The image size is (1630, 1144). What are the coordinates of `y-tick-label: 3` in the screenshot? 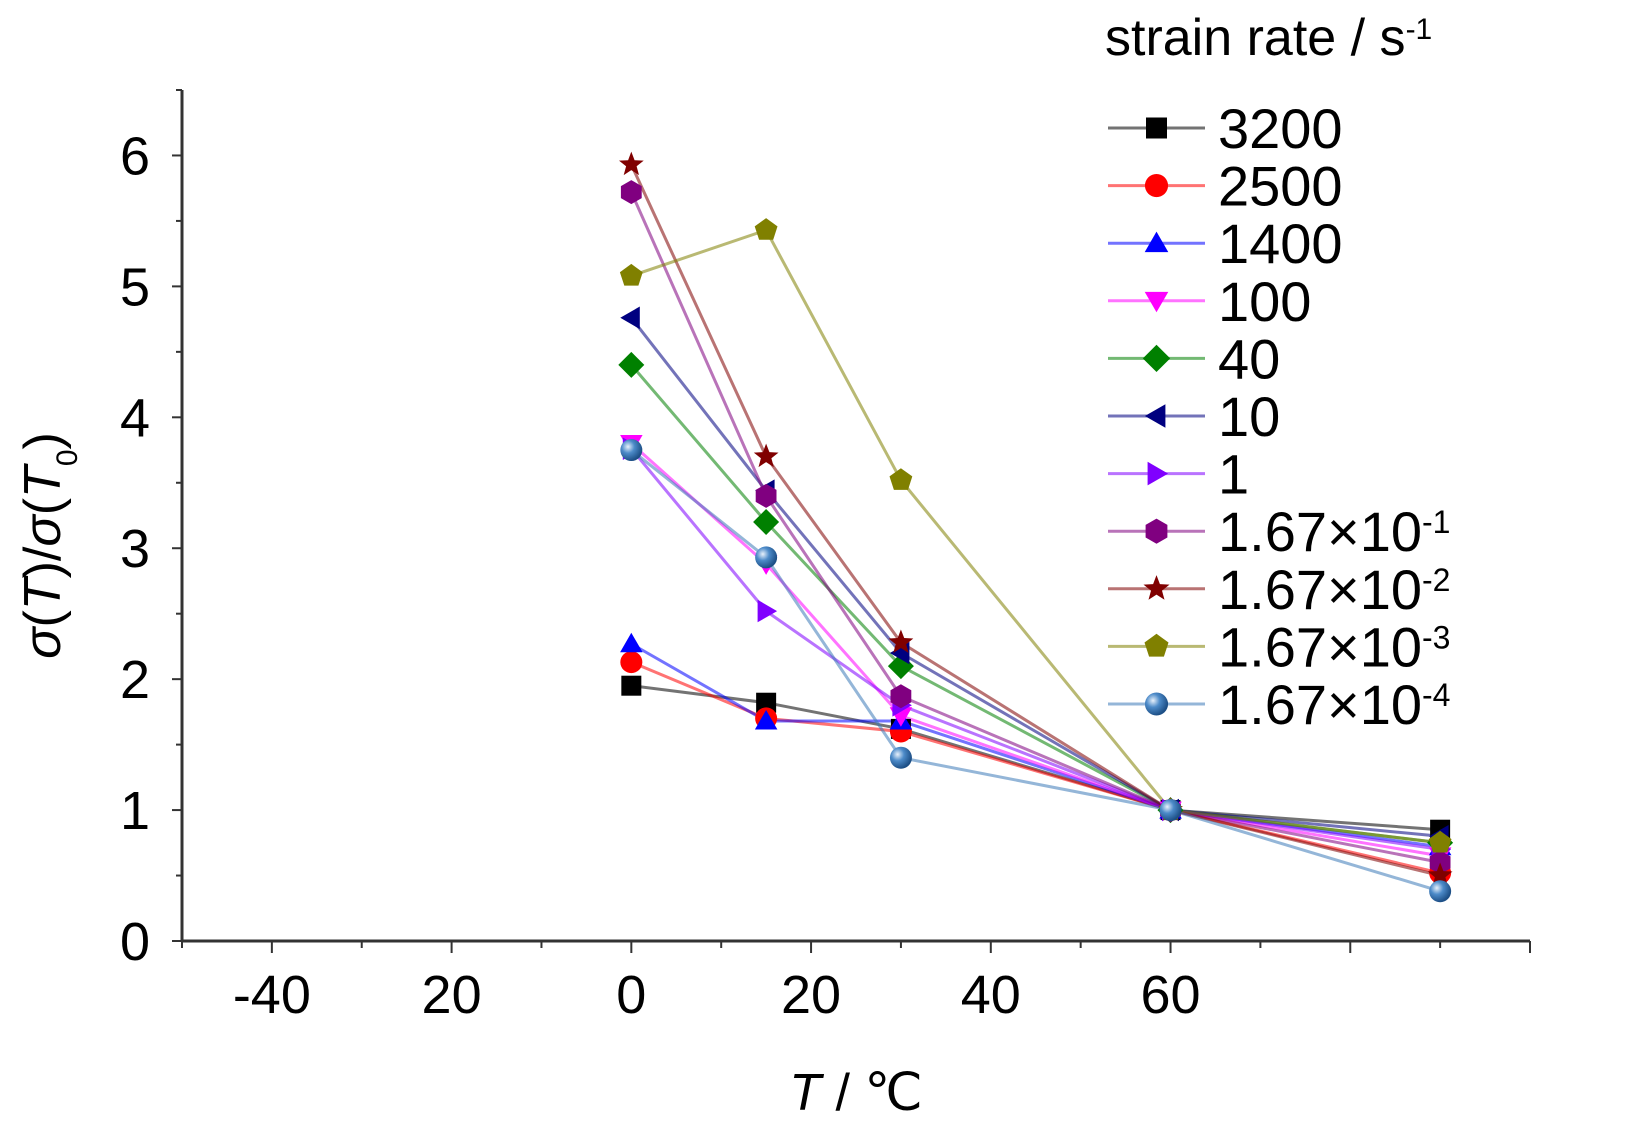 It's located at (135, 549).